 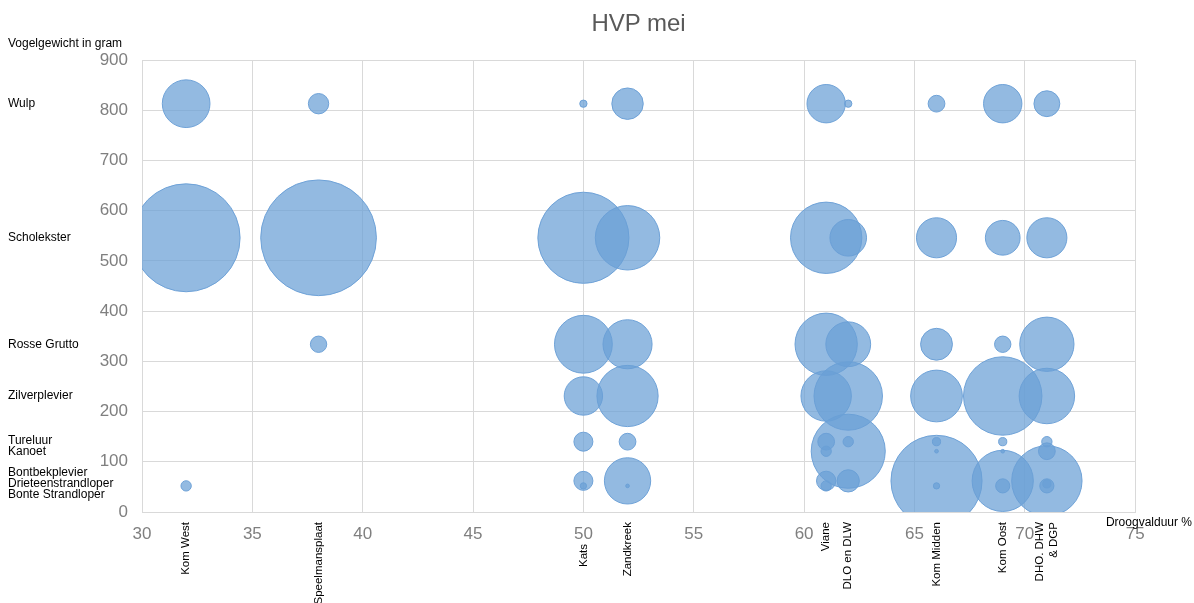 I want to click on text: Kom West, so click(x=185, y=548).